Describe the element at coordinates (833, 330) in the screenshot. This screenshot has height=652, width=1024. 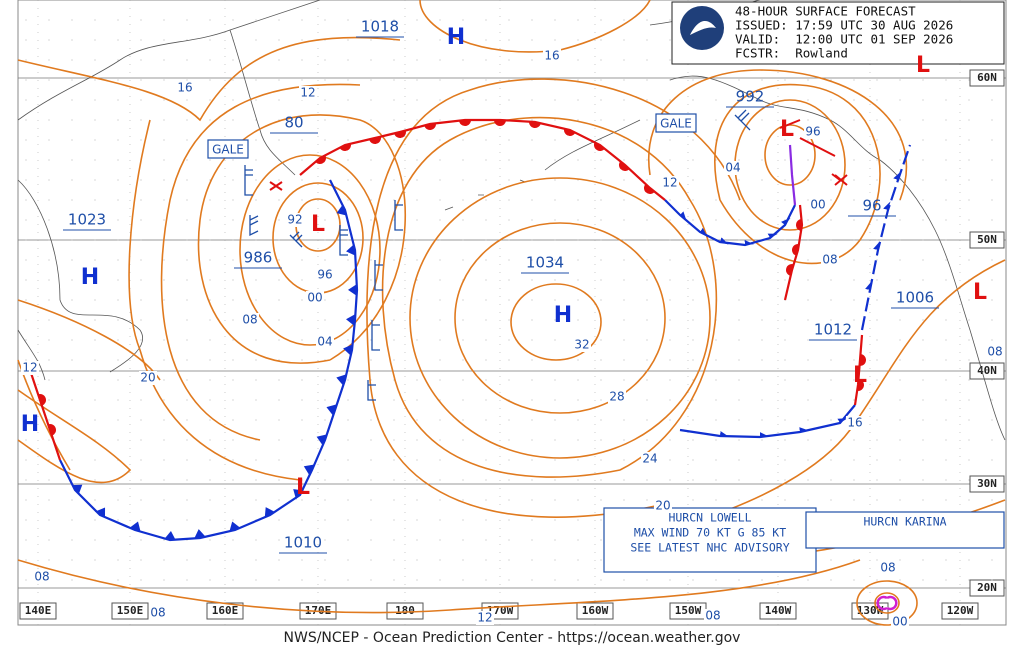
I see `central-pressure: 1012` at that location.